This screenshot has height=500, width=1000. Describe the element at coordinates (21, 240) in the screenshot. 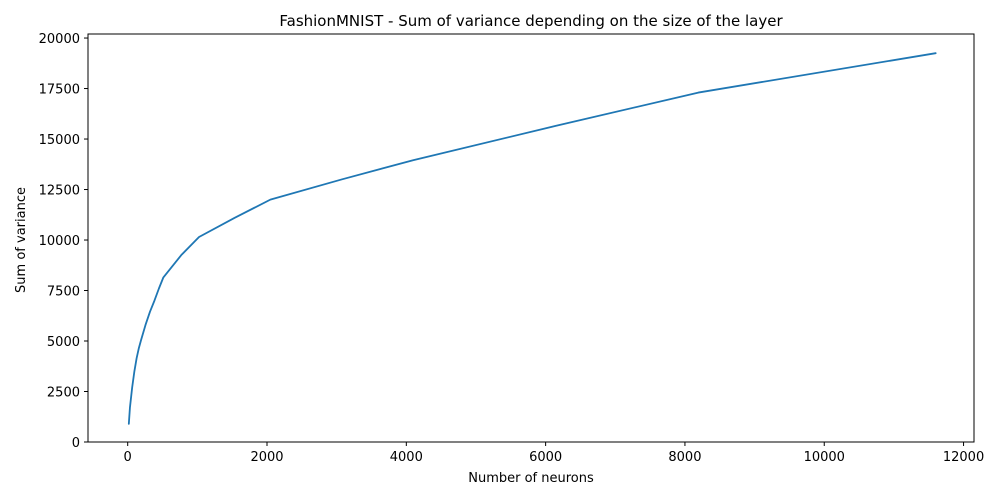

I see `y-axis-label: Sum of variance` at that location.